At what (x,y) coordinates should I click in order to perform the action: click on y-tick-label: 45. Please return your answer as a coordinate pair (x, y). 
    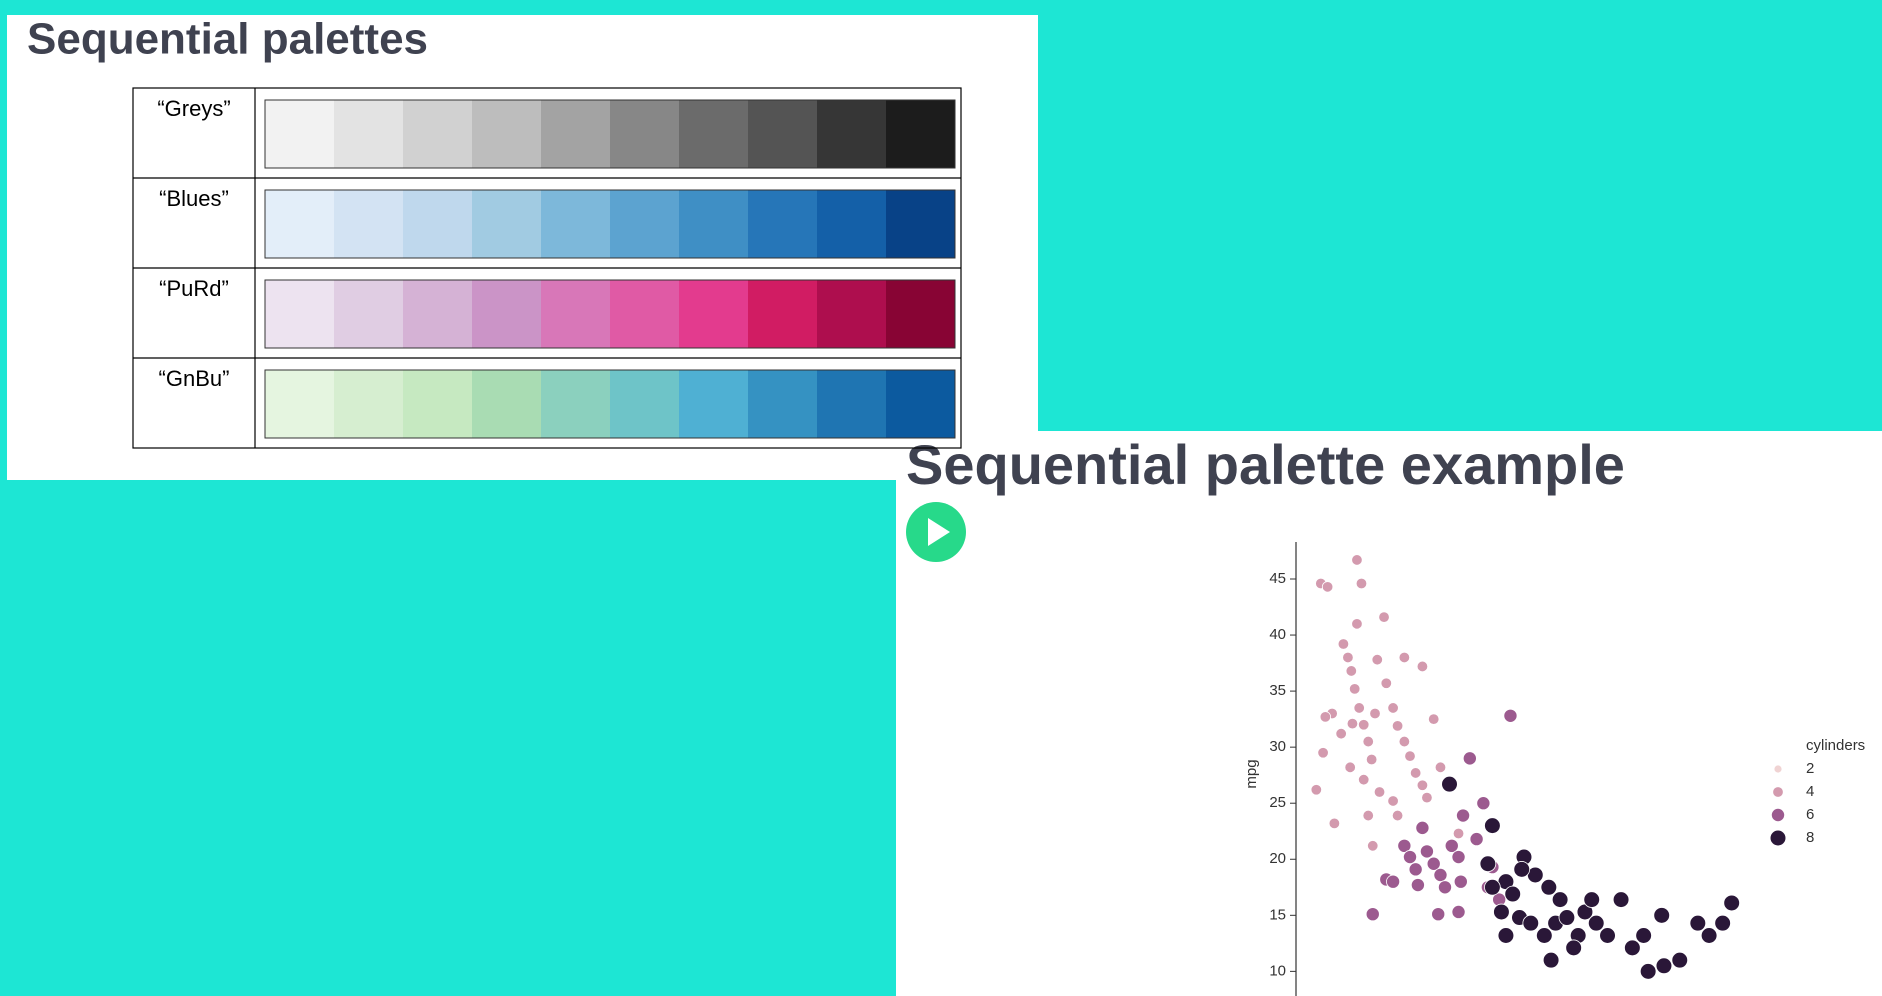
    Looking at the image, I should click on (1277, 578).